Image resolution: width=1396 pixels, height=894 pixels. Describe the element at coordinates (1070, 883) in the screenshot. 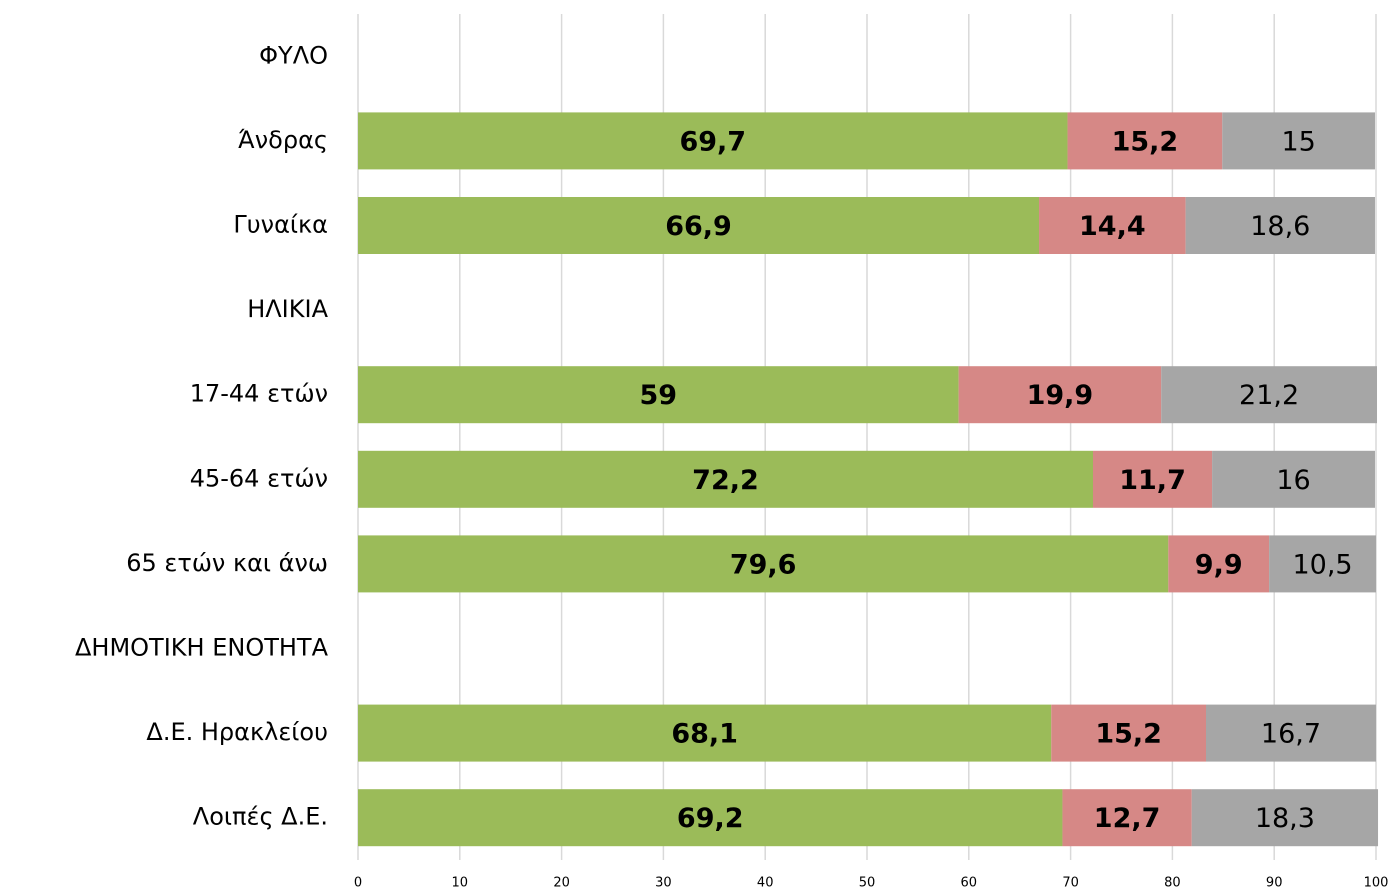

I see `x-tick-label: 70` at that location.